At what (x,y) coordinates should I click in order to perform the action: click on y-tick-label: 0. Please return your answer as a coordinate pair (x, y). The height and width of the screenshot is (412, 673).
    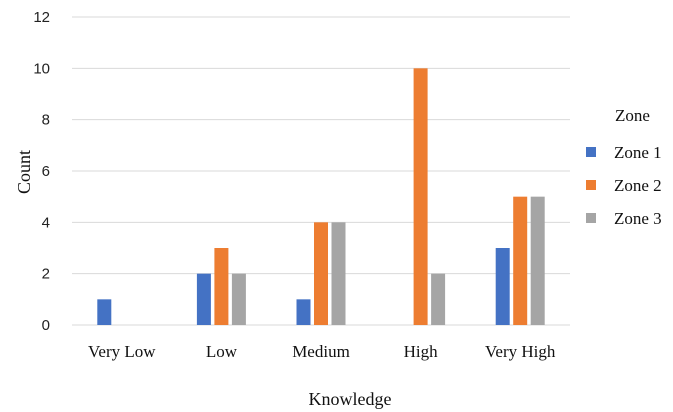
    Looking at the image, I should click on (46, 325).